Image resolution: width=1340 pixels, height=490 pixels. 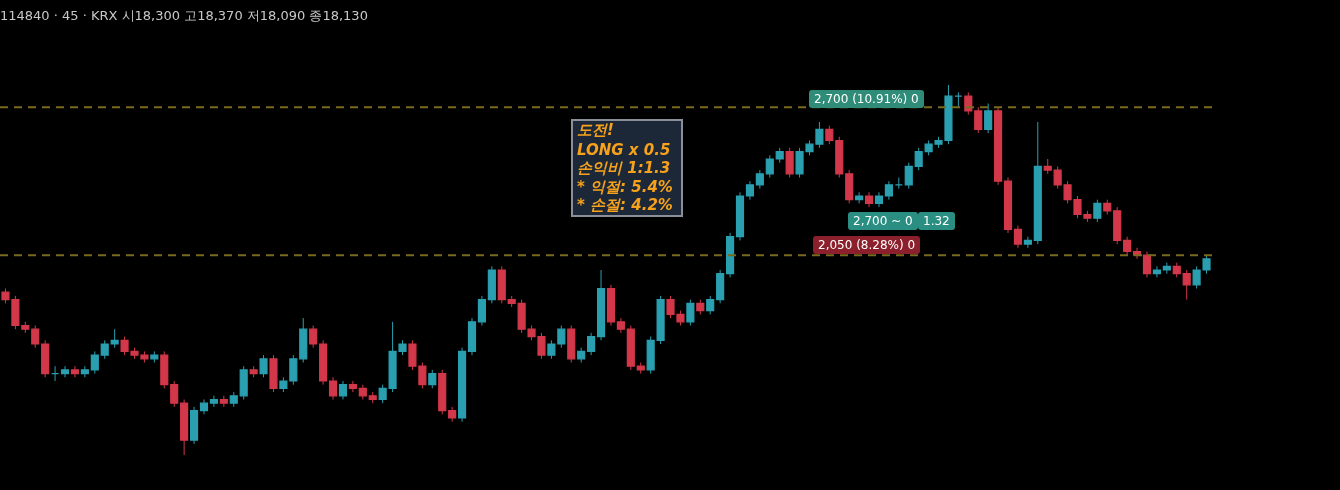 I want to click on annotation: * 익절: 5.4%, so click(x=625, y=187).